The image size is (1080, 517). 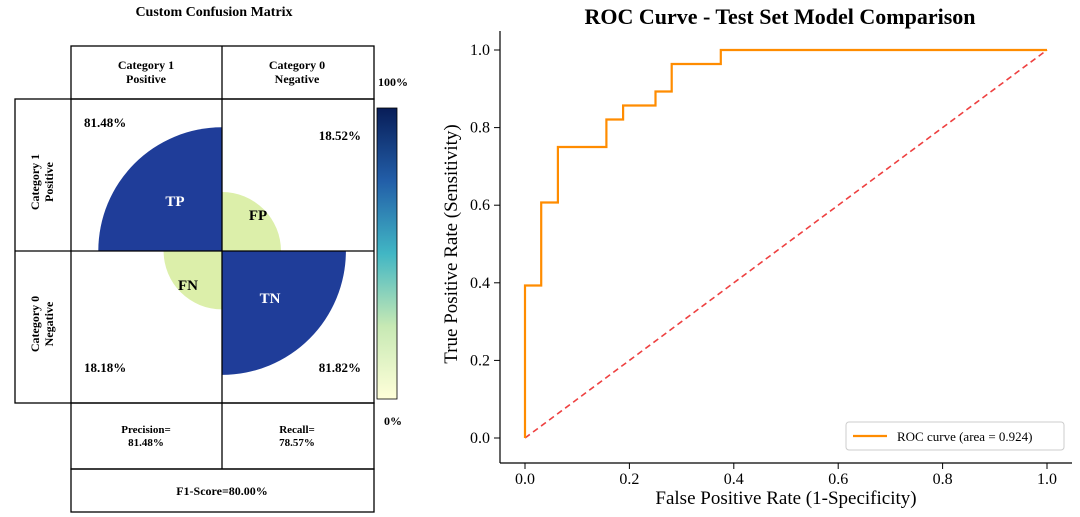 I want to click on x-tick-label: 1.0, so click(x=1047, y=479).